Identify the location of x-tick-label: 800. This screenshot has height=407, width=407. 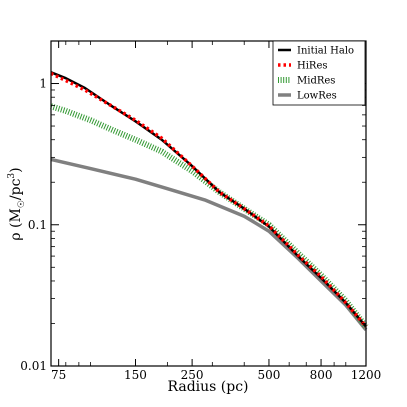
(321, 375).